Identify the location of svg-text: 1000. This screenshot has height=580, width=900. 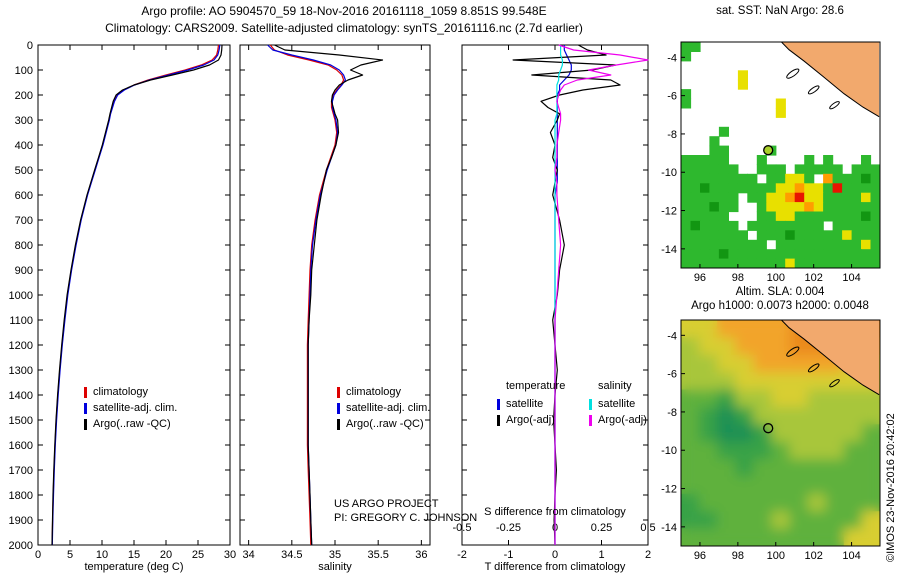
(21, 296).